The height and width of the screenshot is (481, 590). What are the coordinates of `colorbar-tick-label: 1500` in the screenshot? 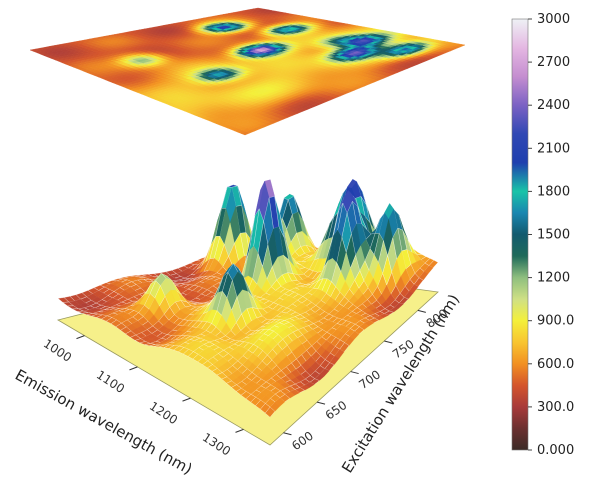 It's located at (553, 235).